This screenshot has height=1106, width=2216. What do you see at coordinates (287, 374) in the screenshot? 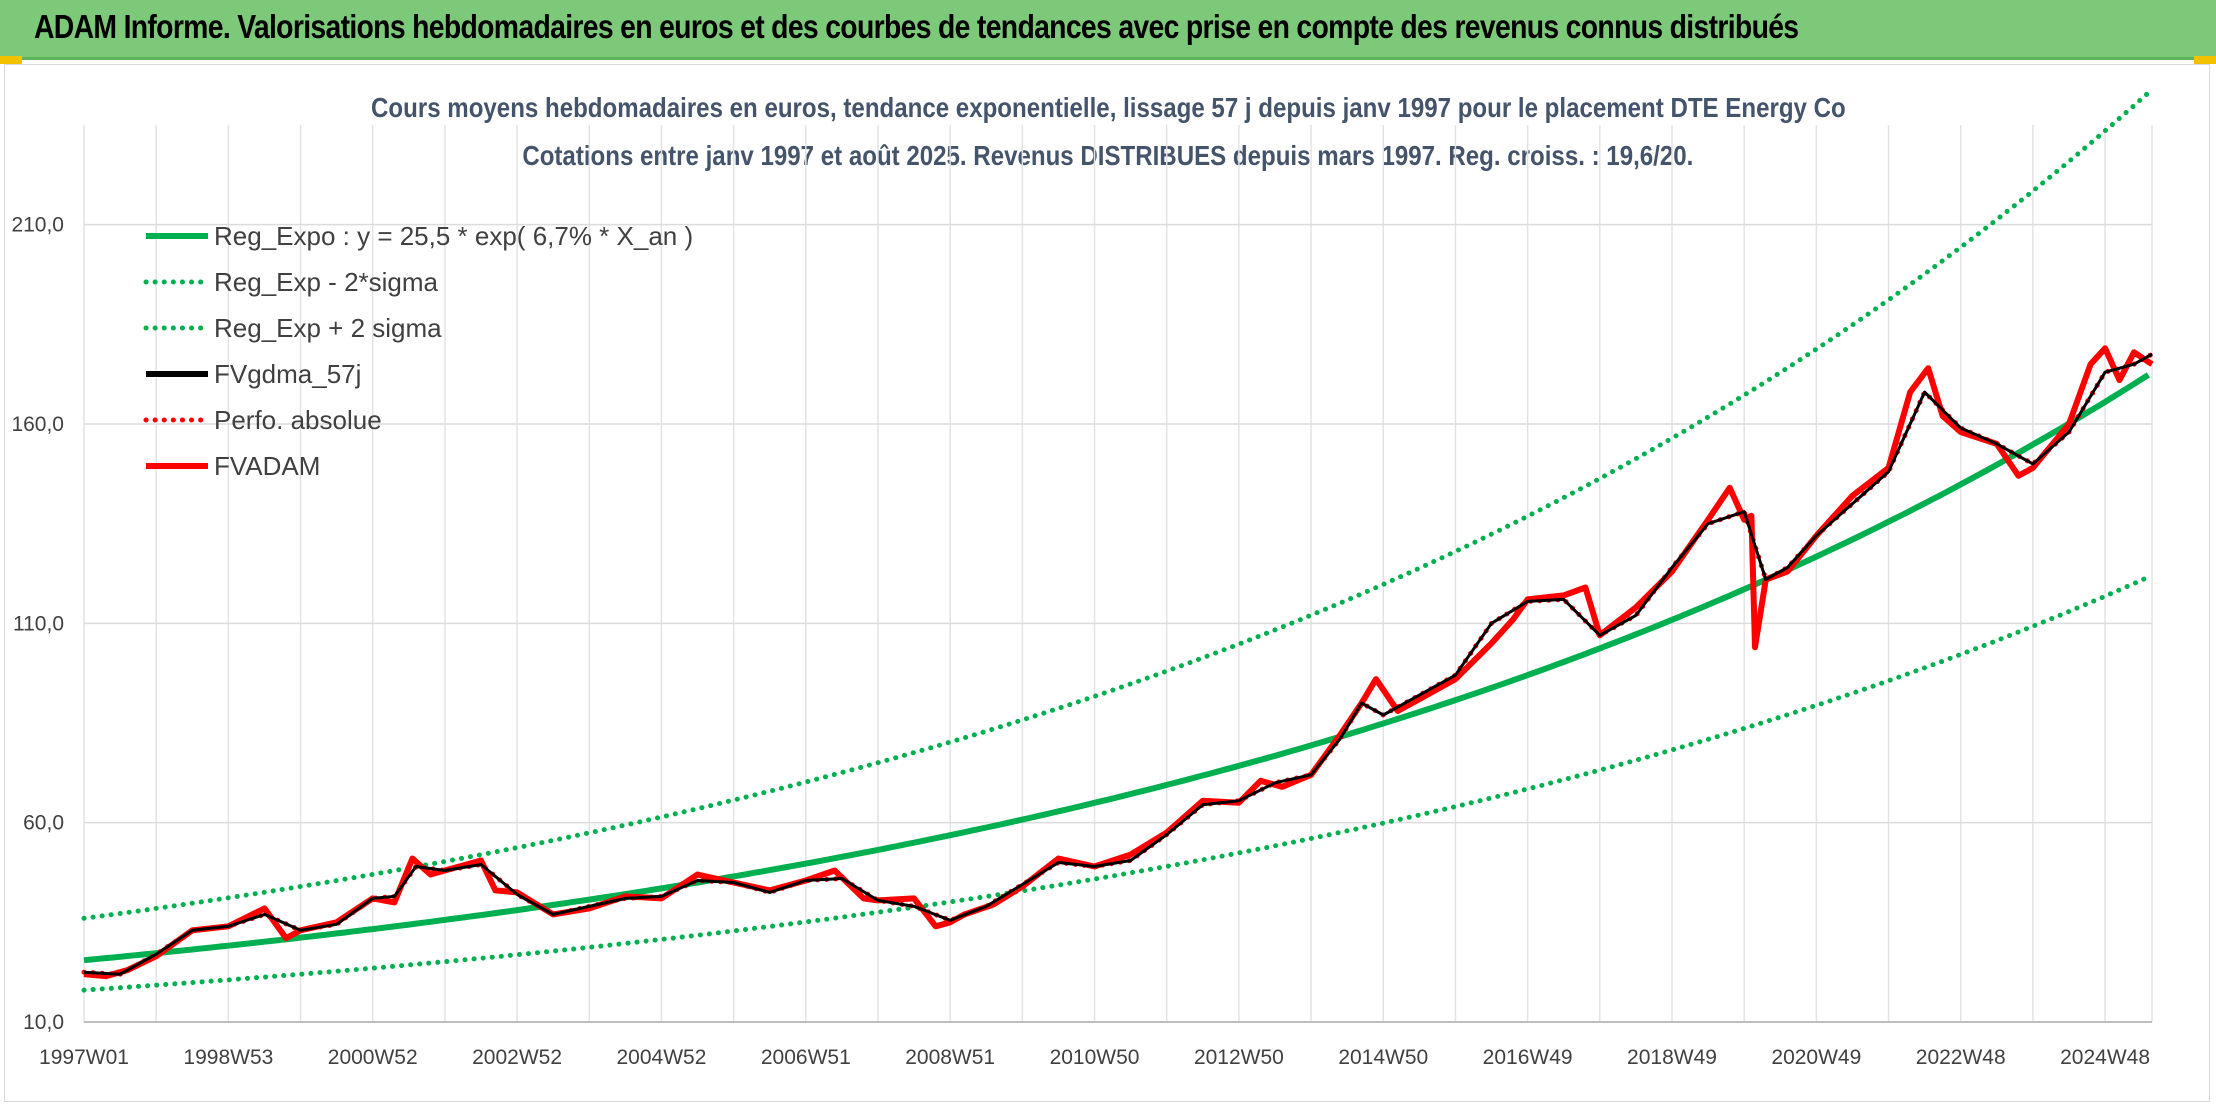
I see `legend-label: FVgdma_57j` at bounding box center [287, 374].